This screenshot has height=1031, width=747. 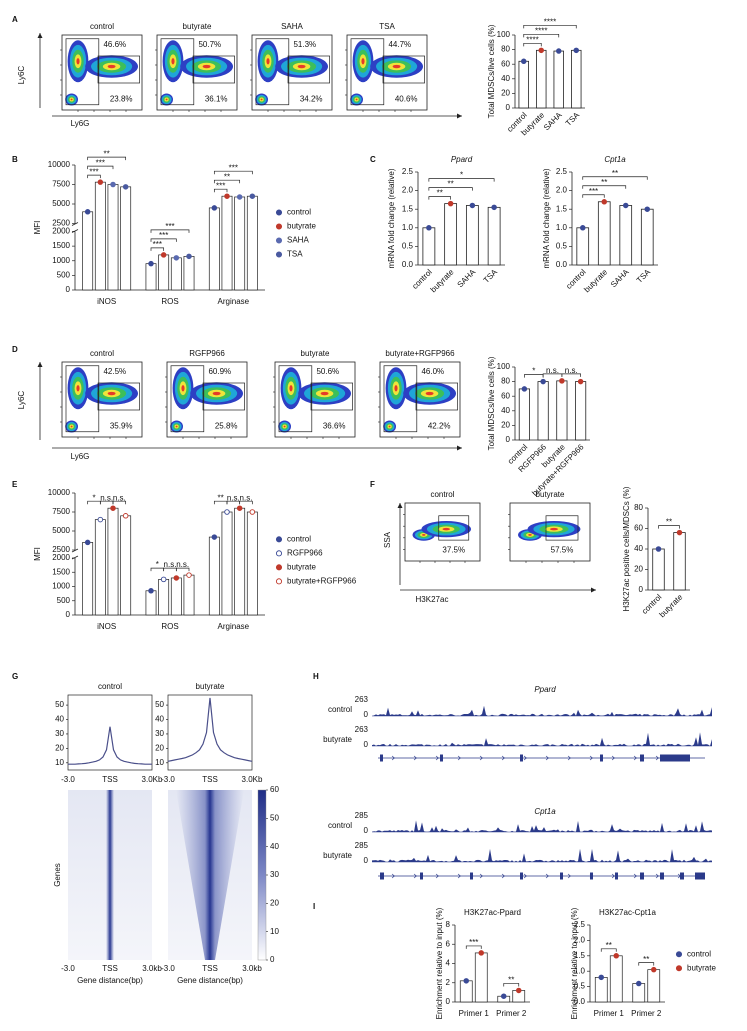 I want to click on gate-percent: 37.5%, so click(x=453, y=550).